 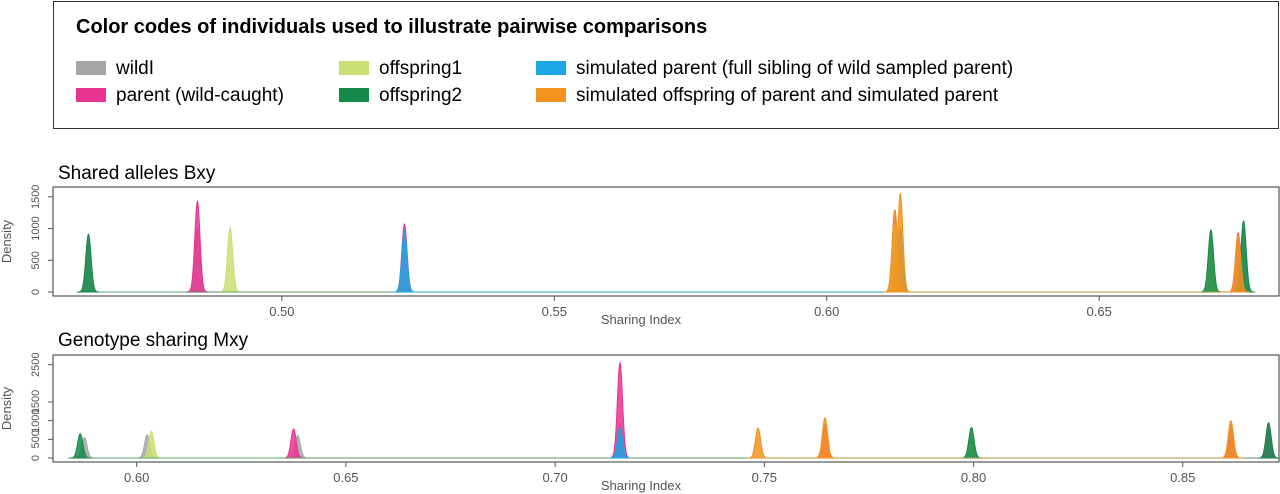 What do you see at coordinates (354, 68) in the screenshot?
I see `legend-swatch-offspring1` at bounding box center [354, 68].